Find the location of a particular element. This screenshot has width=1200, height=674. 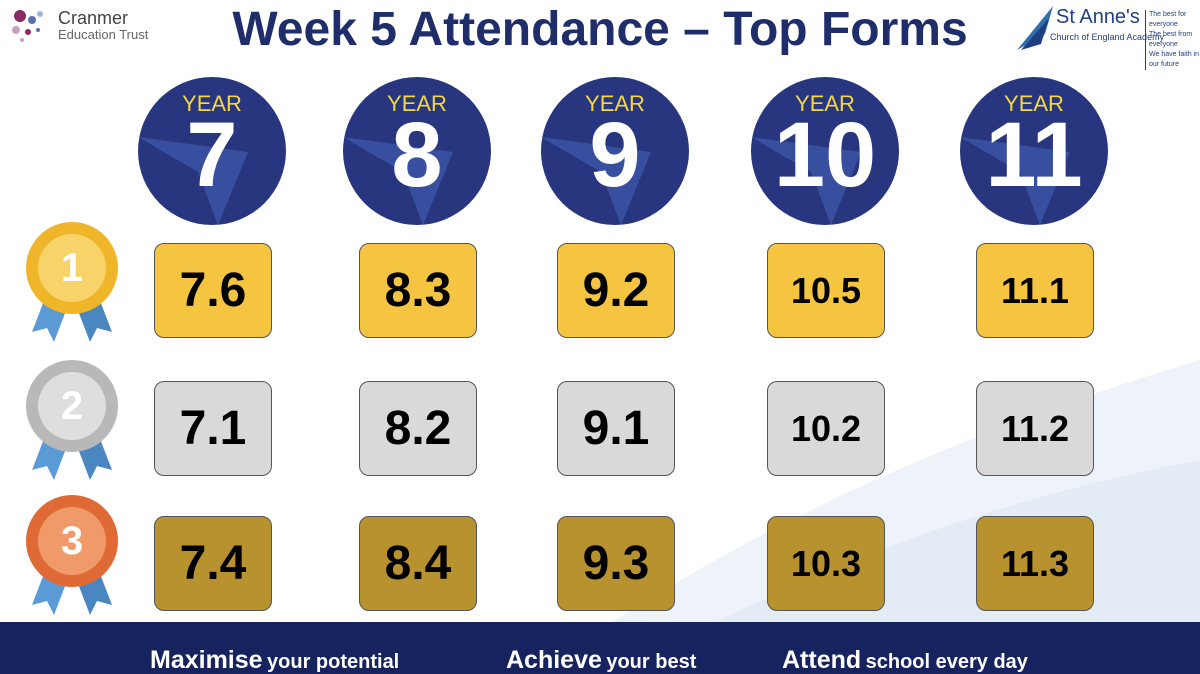

slogan-rest: your potential is located at coordinates (333, 662).